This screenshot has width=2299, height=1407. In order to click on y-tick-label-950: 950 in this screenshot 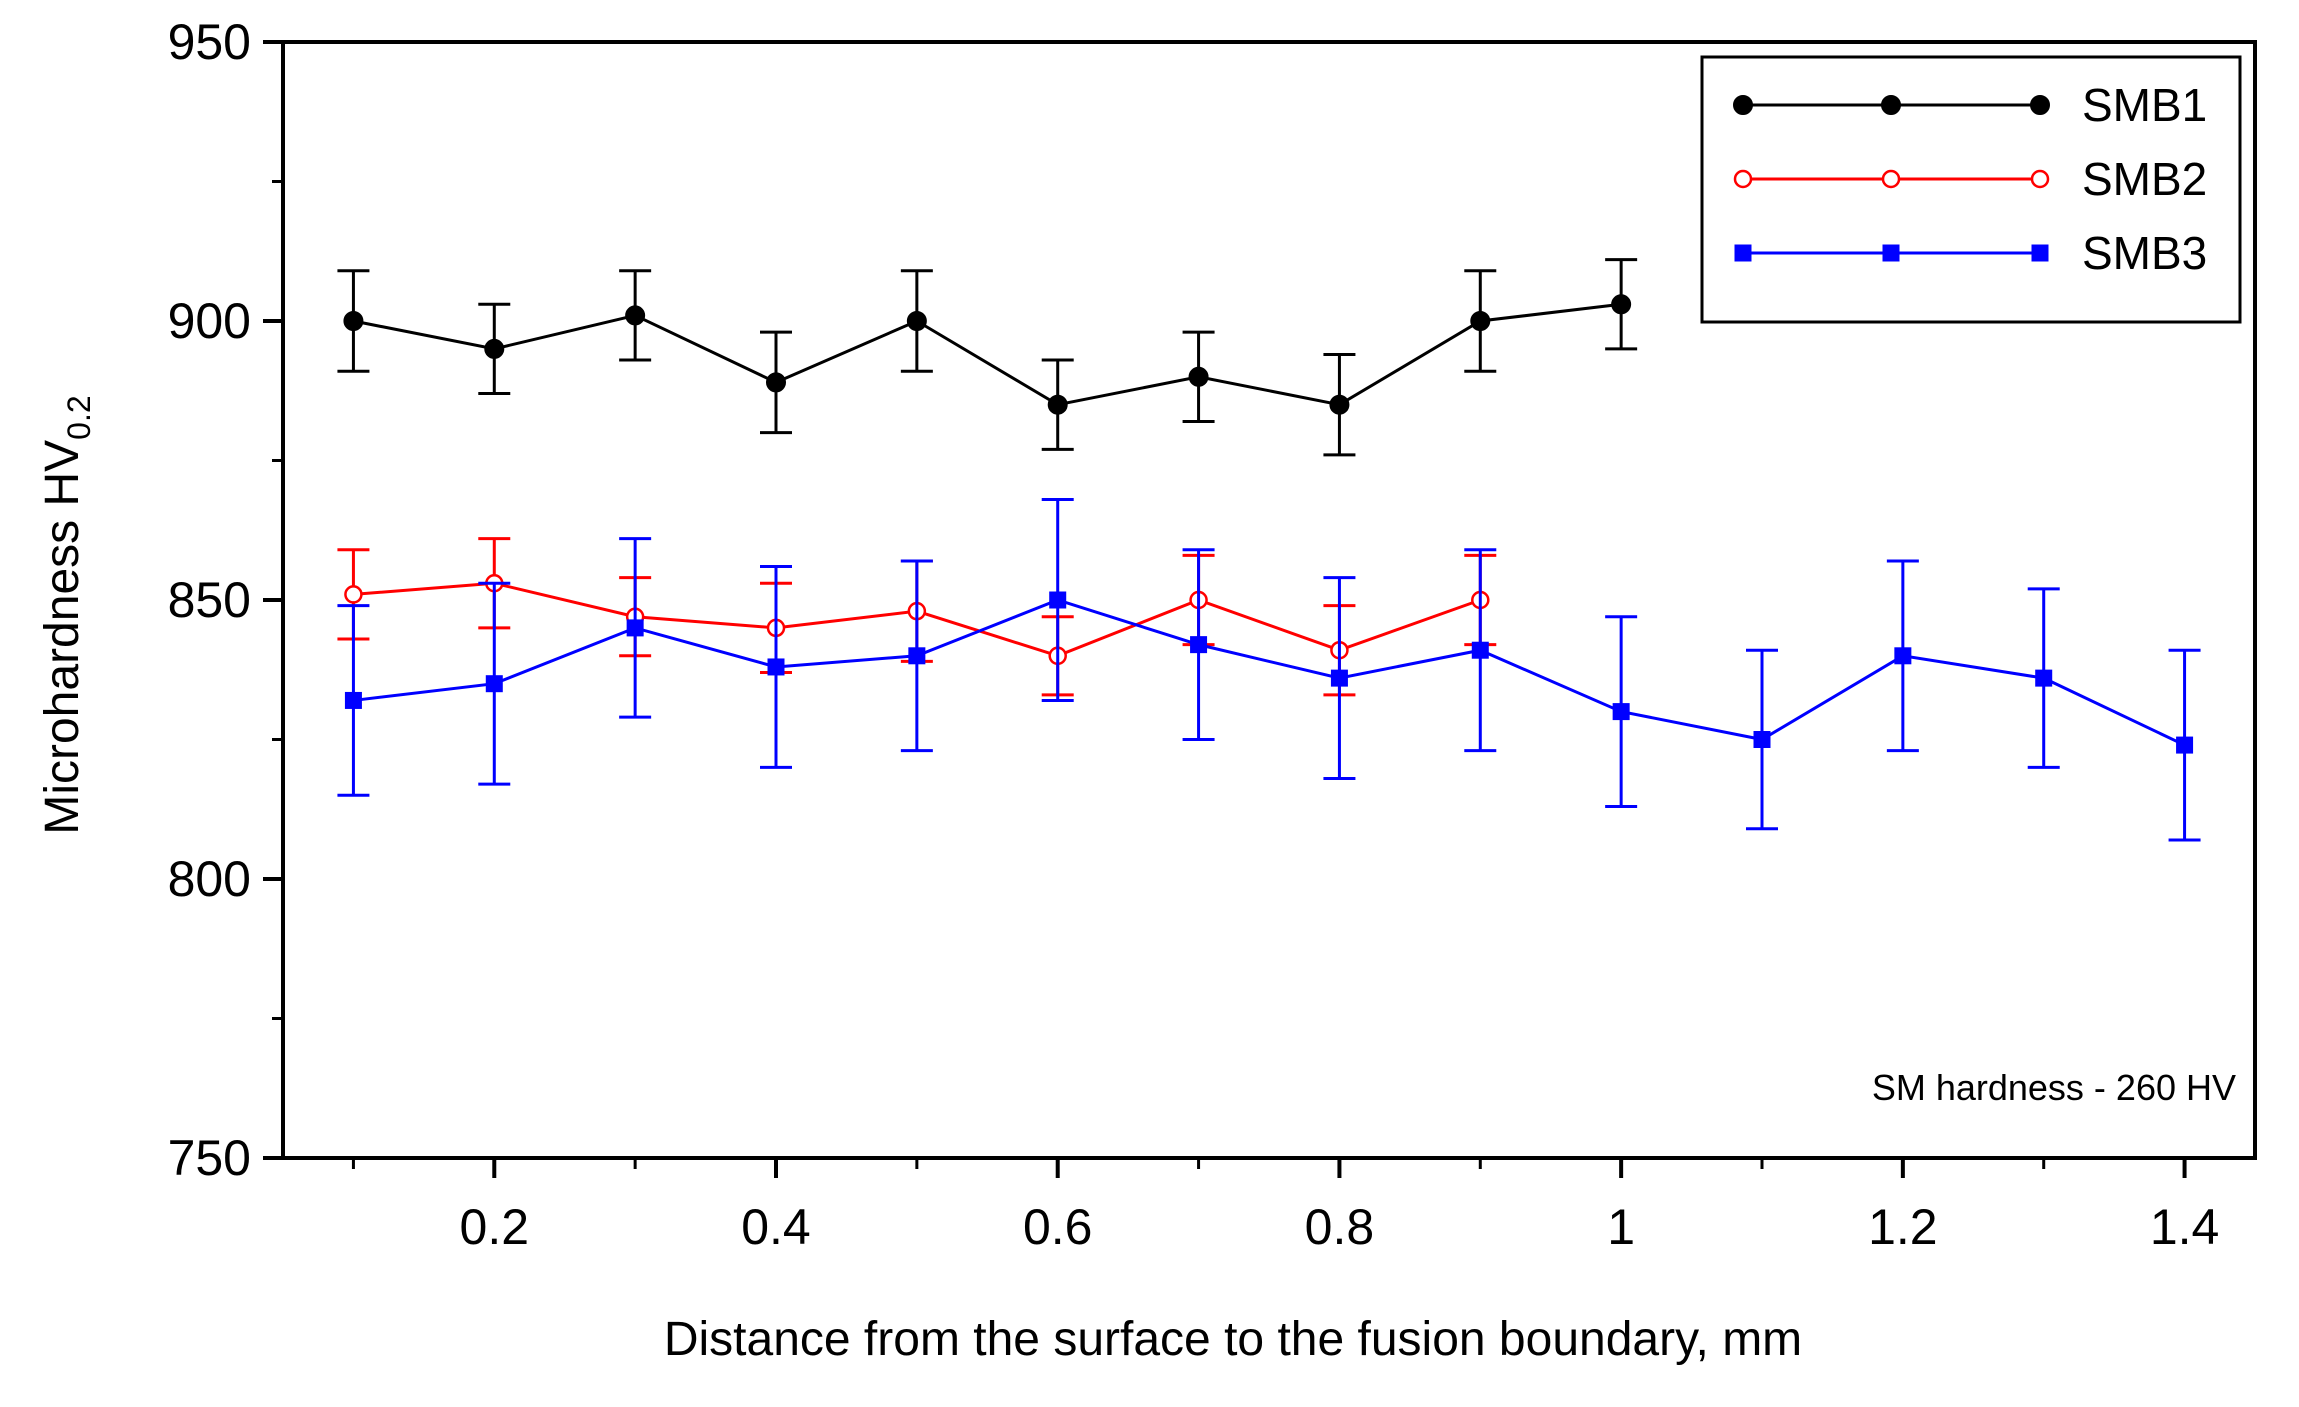, I will do `click(209, 42)`.